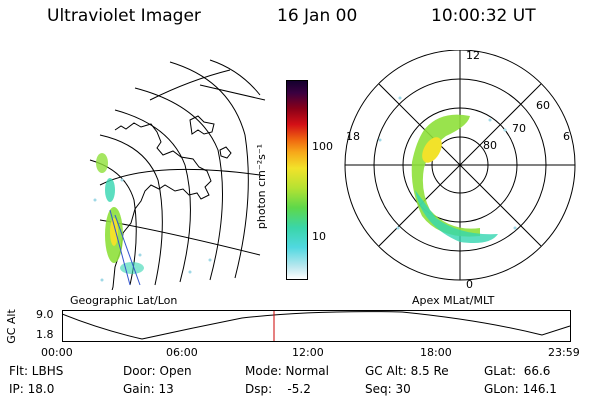 This screenshot has width=600, height=400. I want to click on info-glat: GLat: 66.6, so click(517, 371).